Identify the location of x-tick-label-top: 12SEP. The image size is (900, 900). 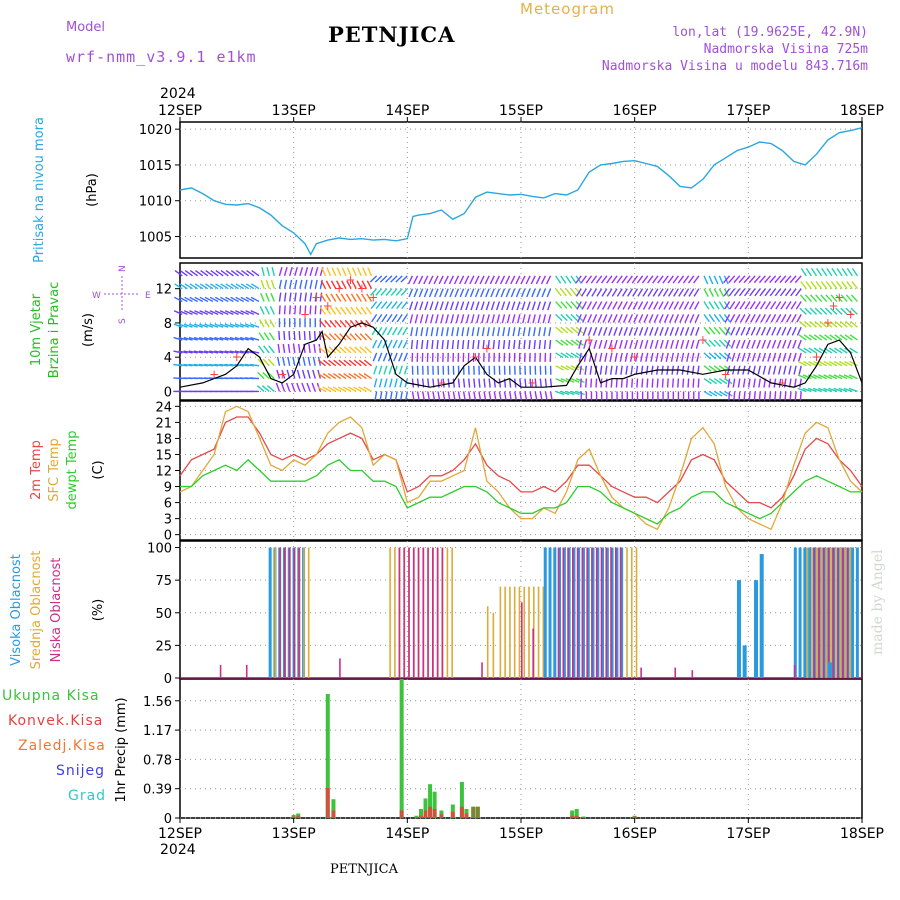
(180, 111).